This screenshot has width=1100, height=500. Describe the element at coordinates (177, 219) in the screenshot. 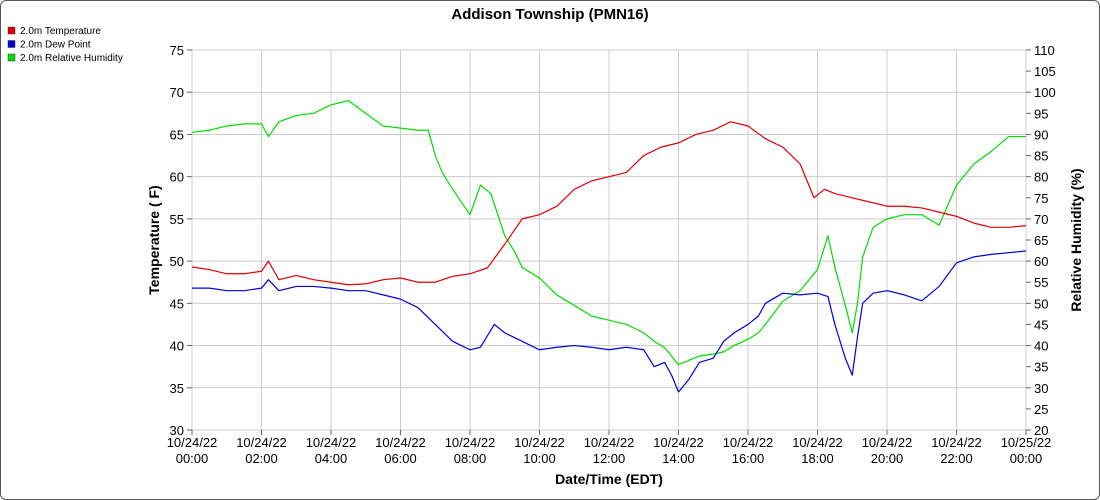

I see `y-tick-label: 55` at that location.